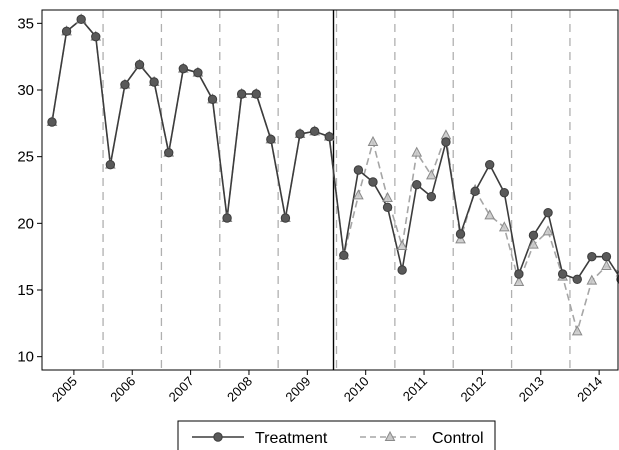  What do you see at coordinates (122, 389) in the screenshot?
I see `x-tick-label: 2006` at bounding box center [122, 389].